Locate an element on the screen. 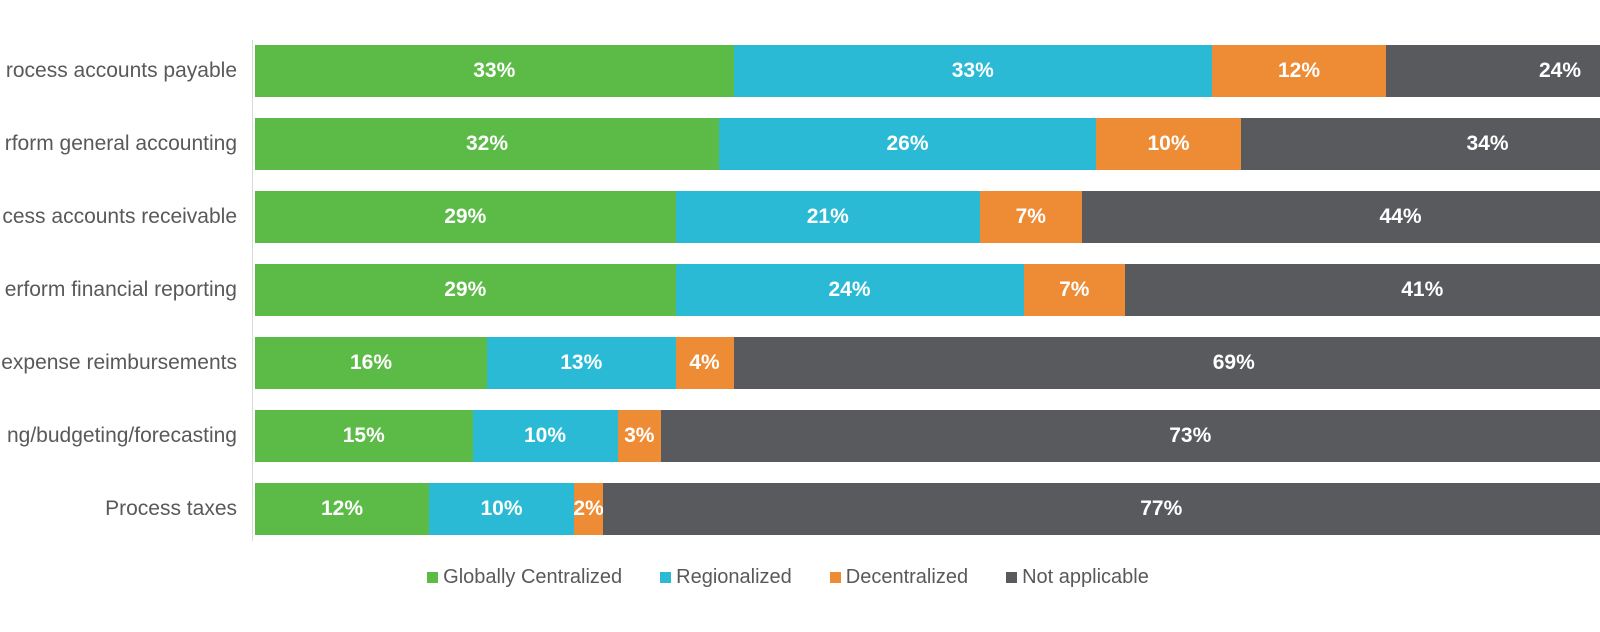  segment-value-label: 16% is located at coordinates (371, 362).